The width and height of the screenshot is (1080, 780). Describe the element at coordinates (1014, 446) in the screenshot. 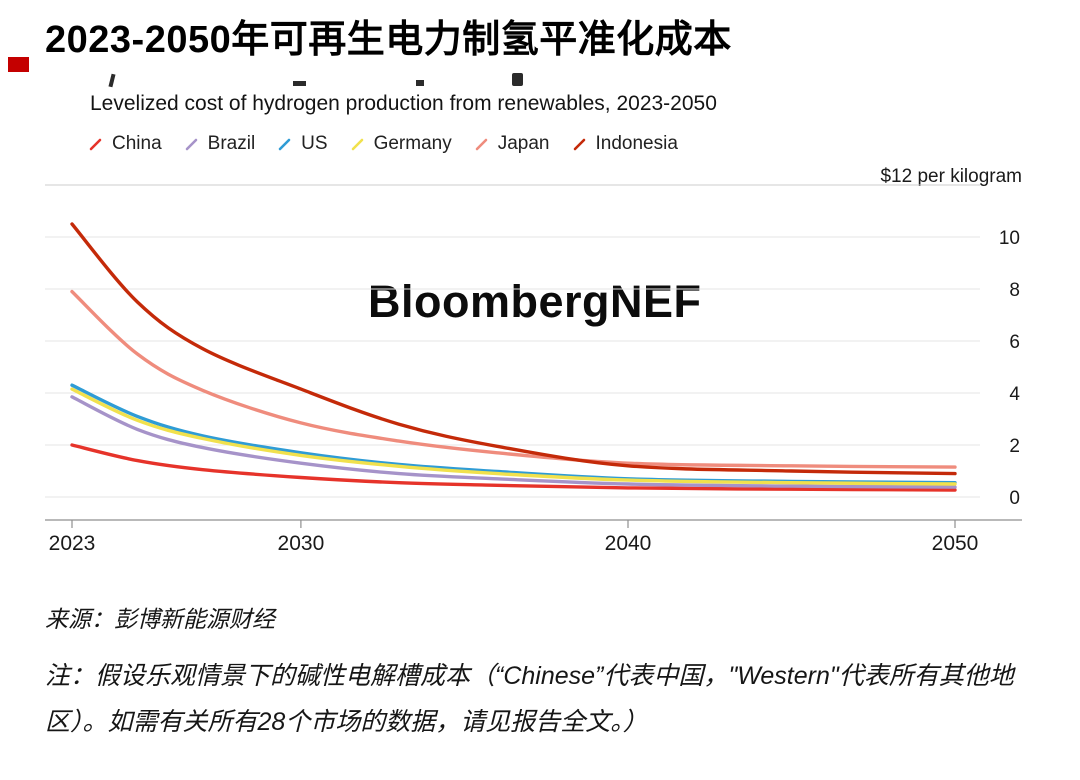

I see `y-tick-label: 2` at that location.